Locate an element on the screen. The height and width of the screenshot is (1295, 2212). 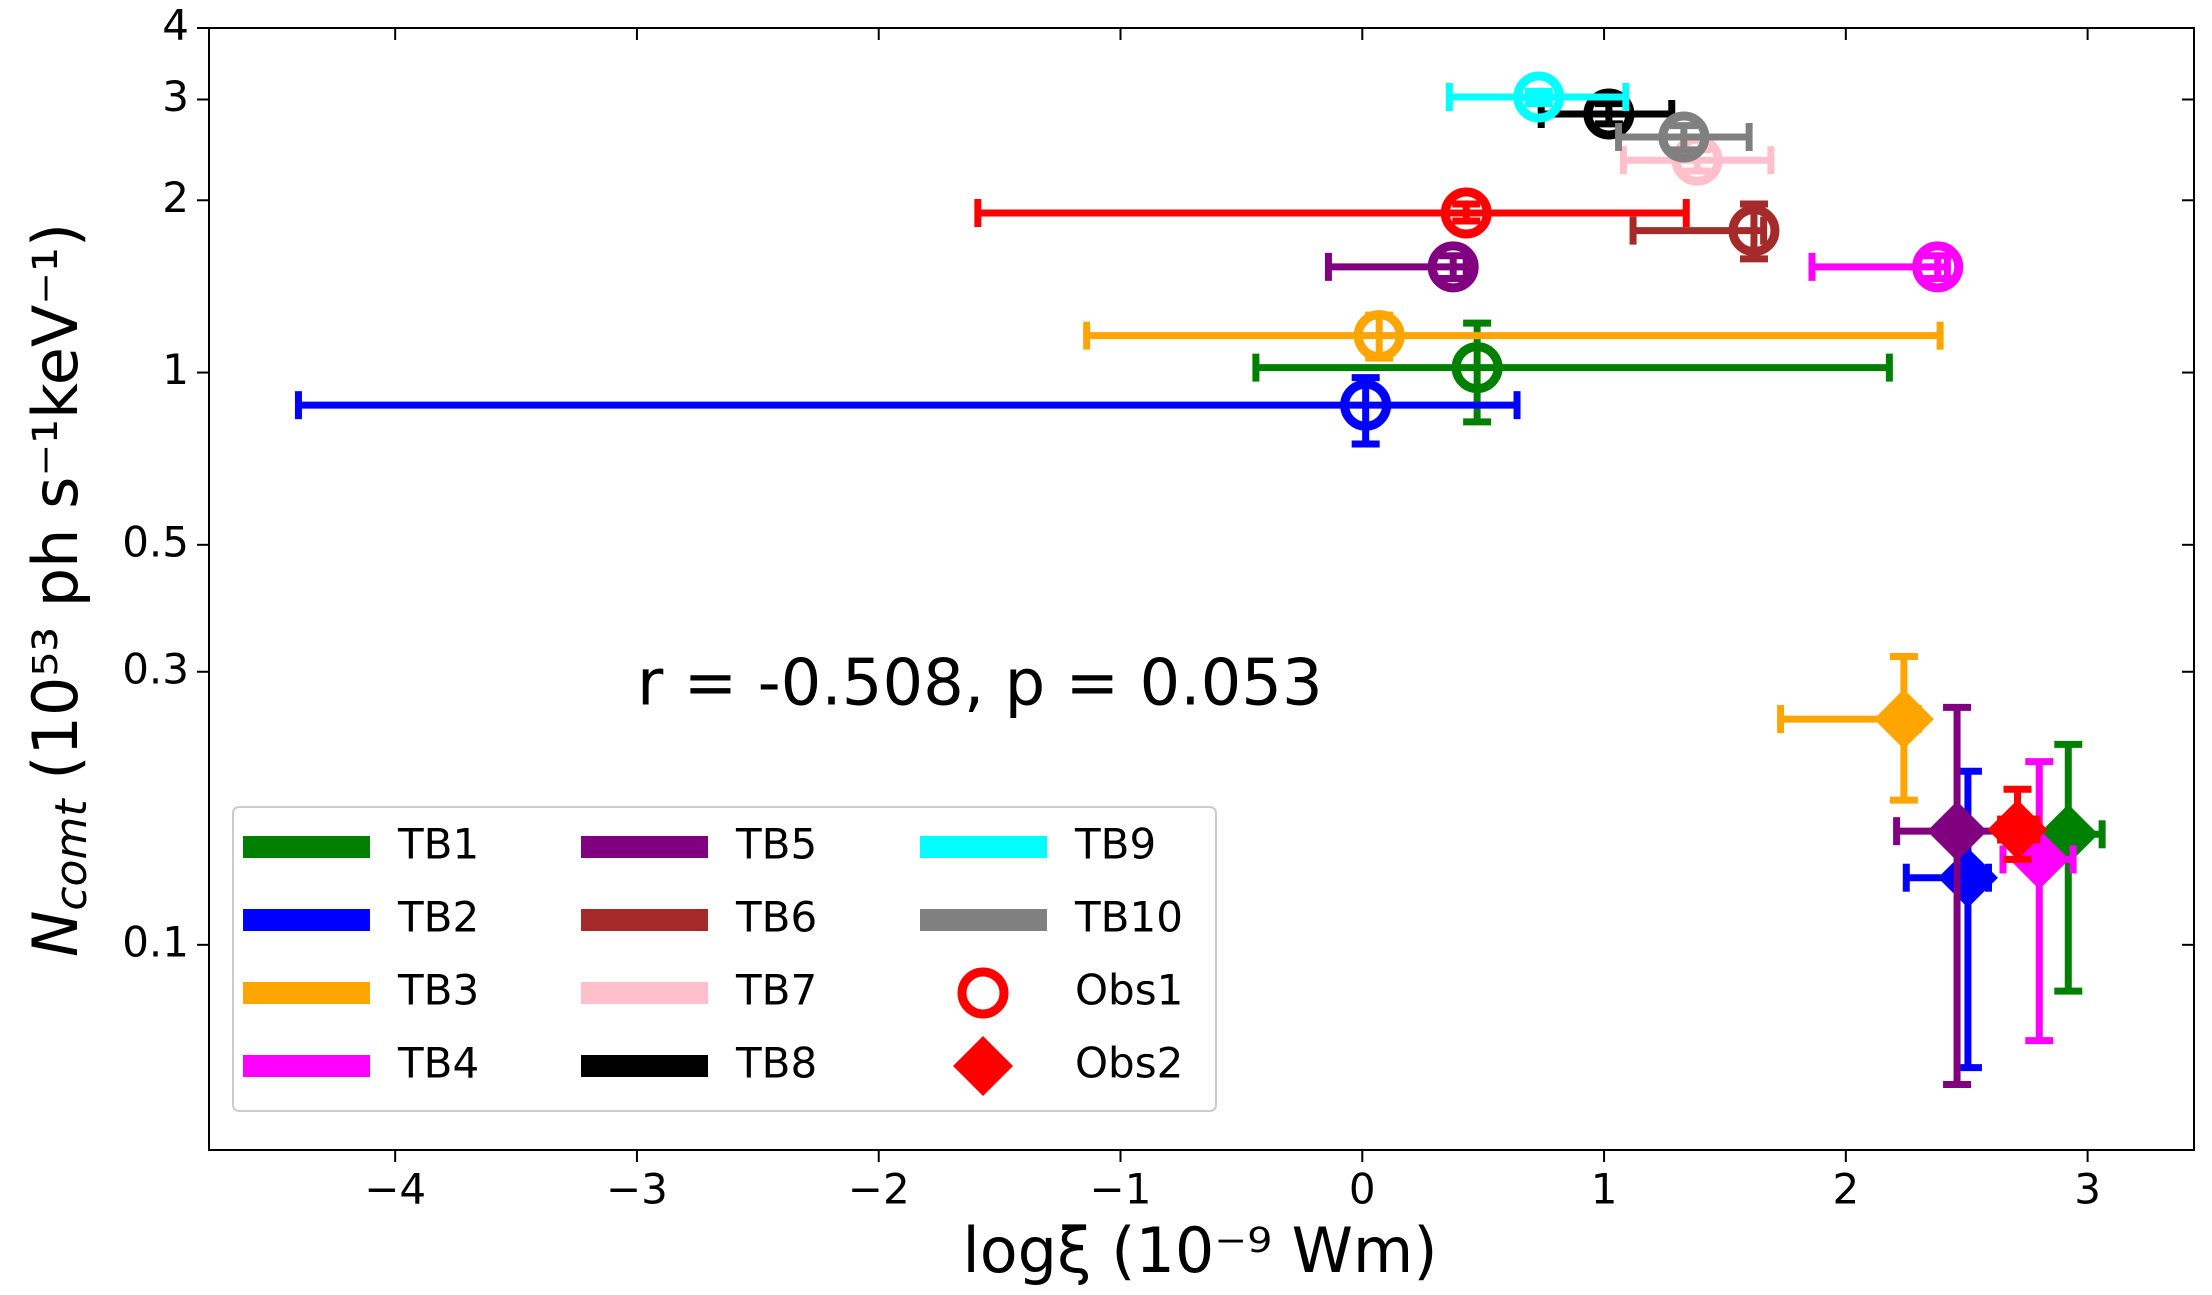
legend-label: TB9 is located at coordinates (1115, 844).